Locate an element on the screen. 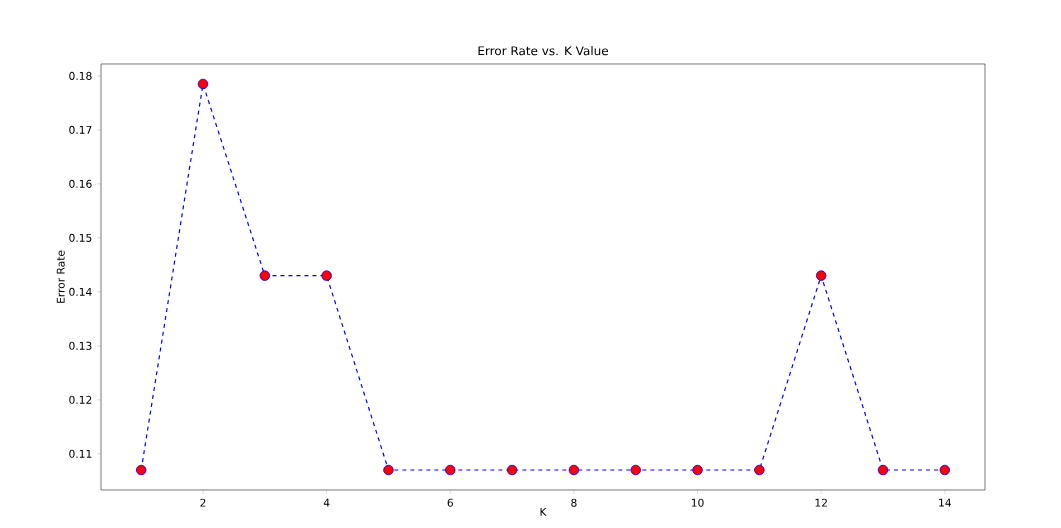 This screenshot has width=1061, height=528. x-tick-label: 8 is located at coordinates (574, 502).